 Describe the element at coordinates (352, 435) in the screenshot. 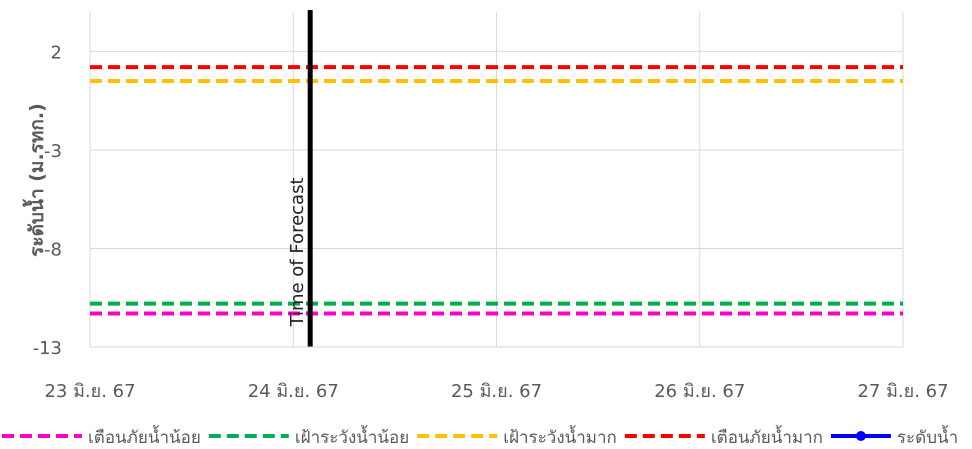

I see `legend-label: เฝ้าระวังน้ำน้อย` at that location.